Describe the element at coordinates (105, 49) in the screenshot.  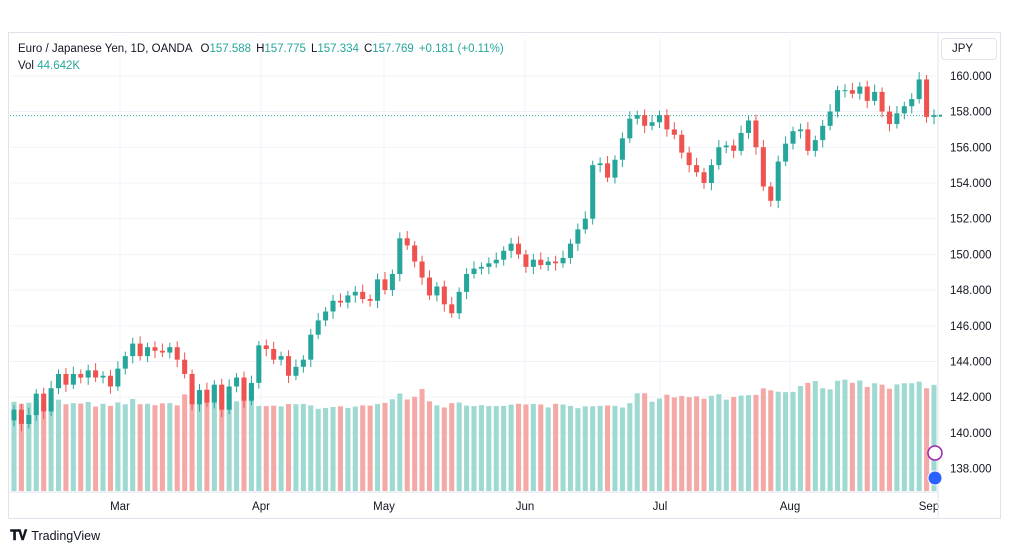
I see `symbol-title: Euro / Japanese Yen, 1D, OANDA` at that location.